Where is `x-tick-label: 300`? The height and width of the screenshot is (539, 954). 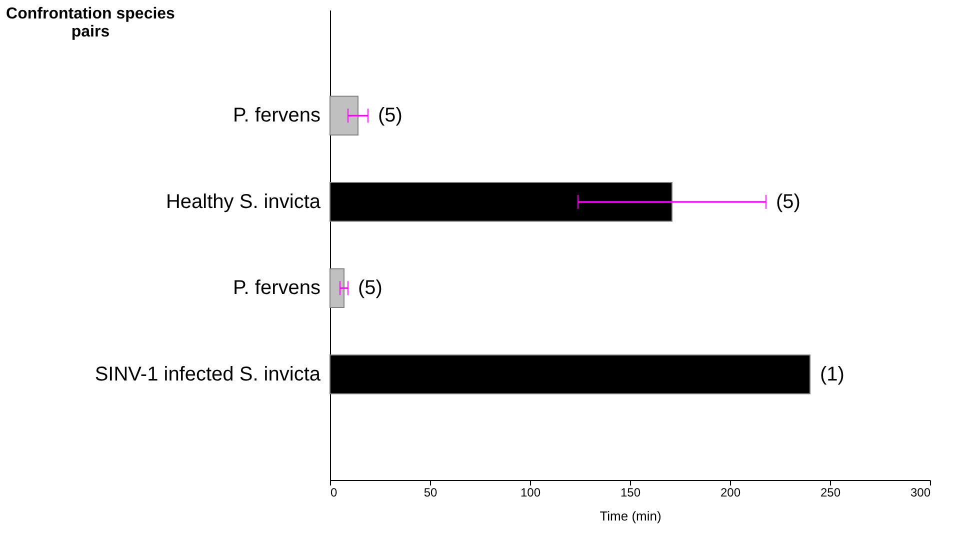 x-tick-label: 300 is located at coordinates (920, 493).